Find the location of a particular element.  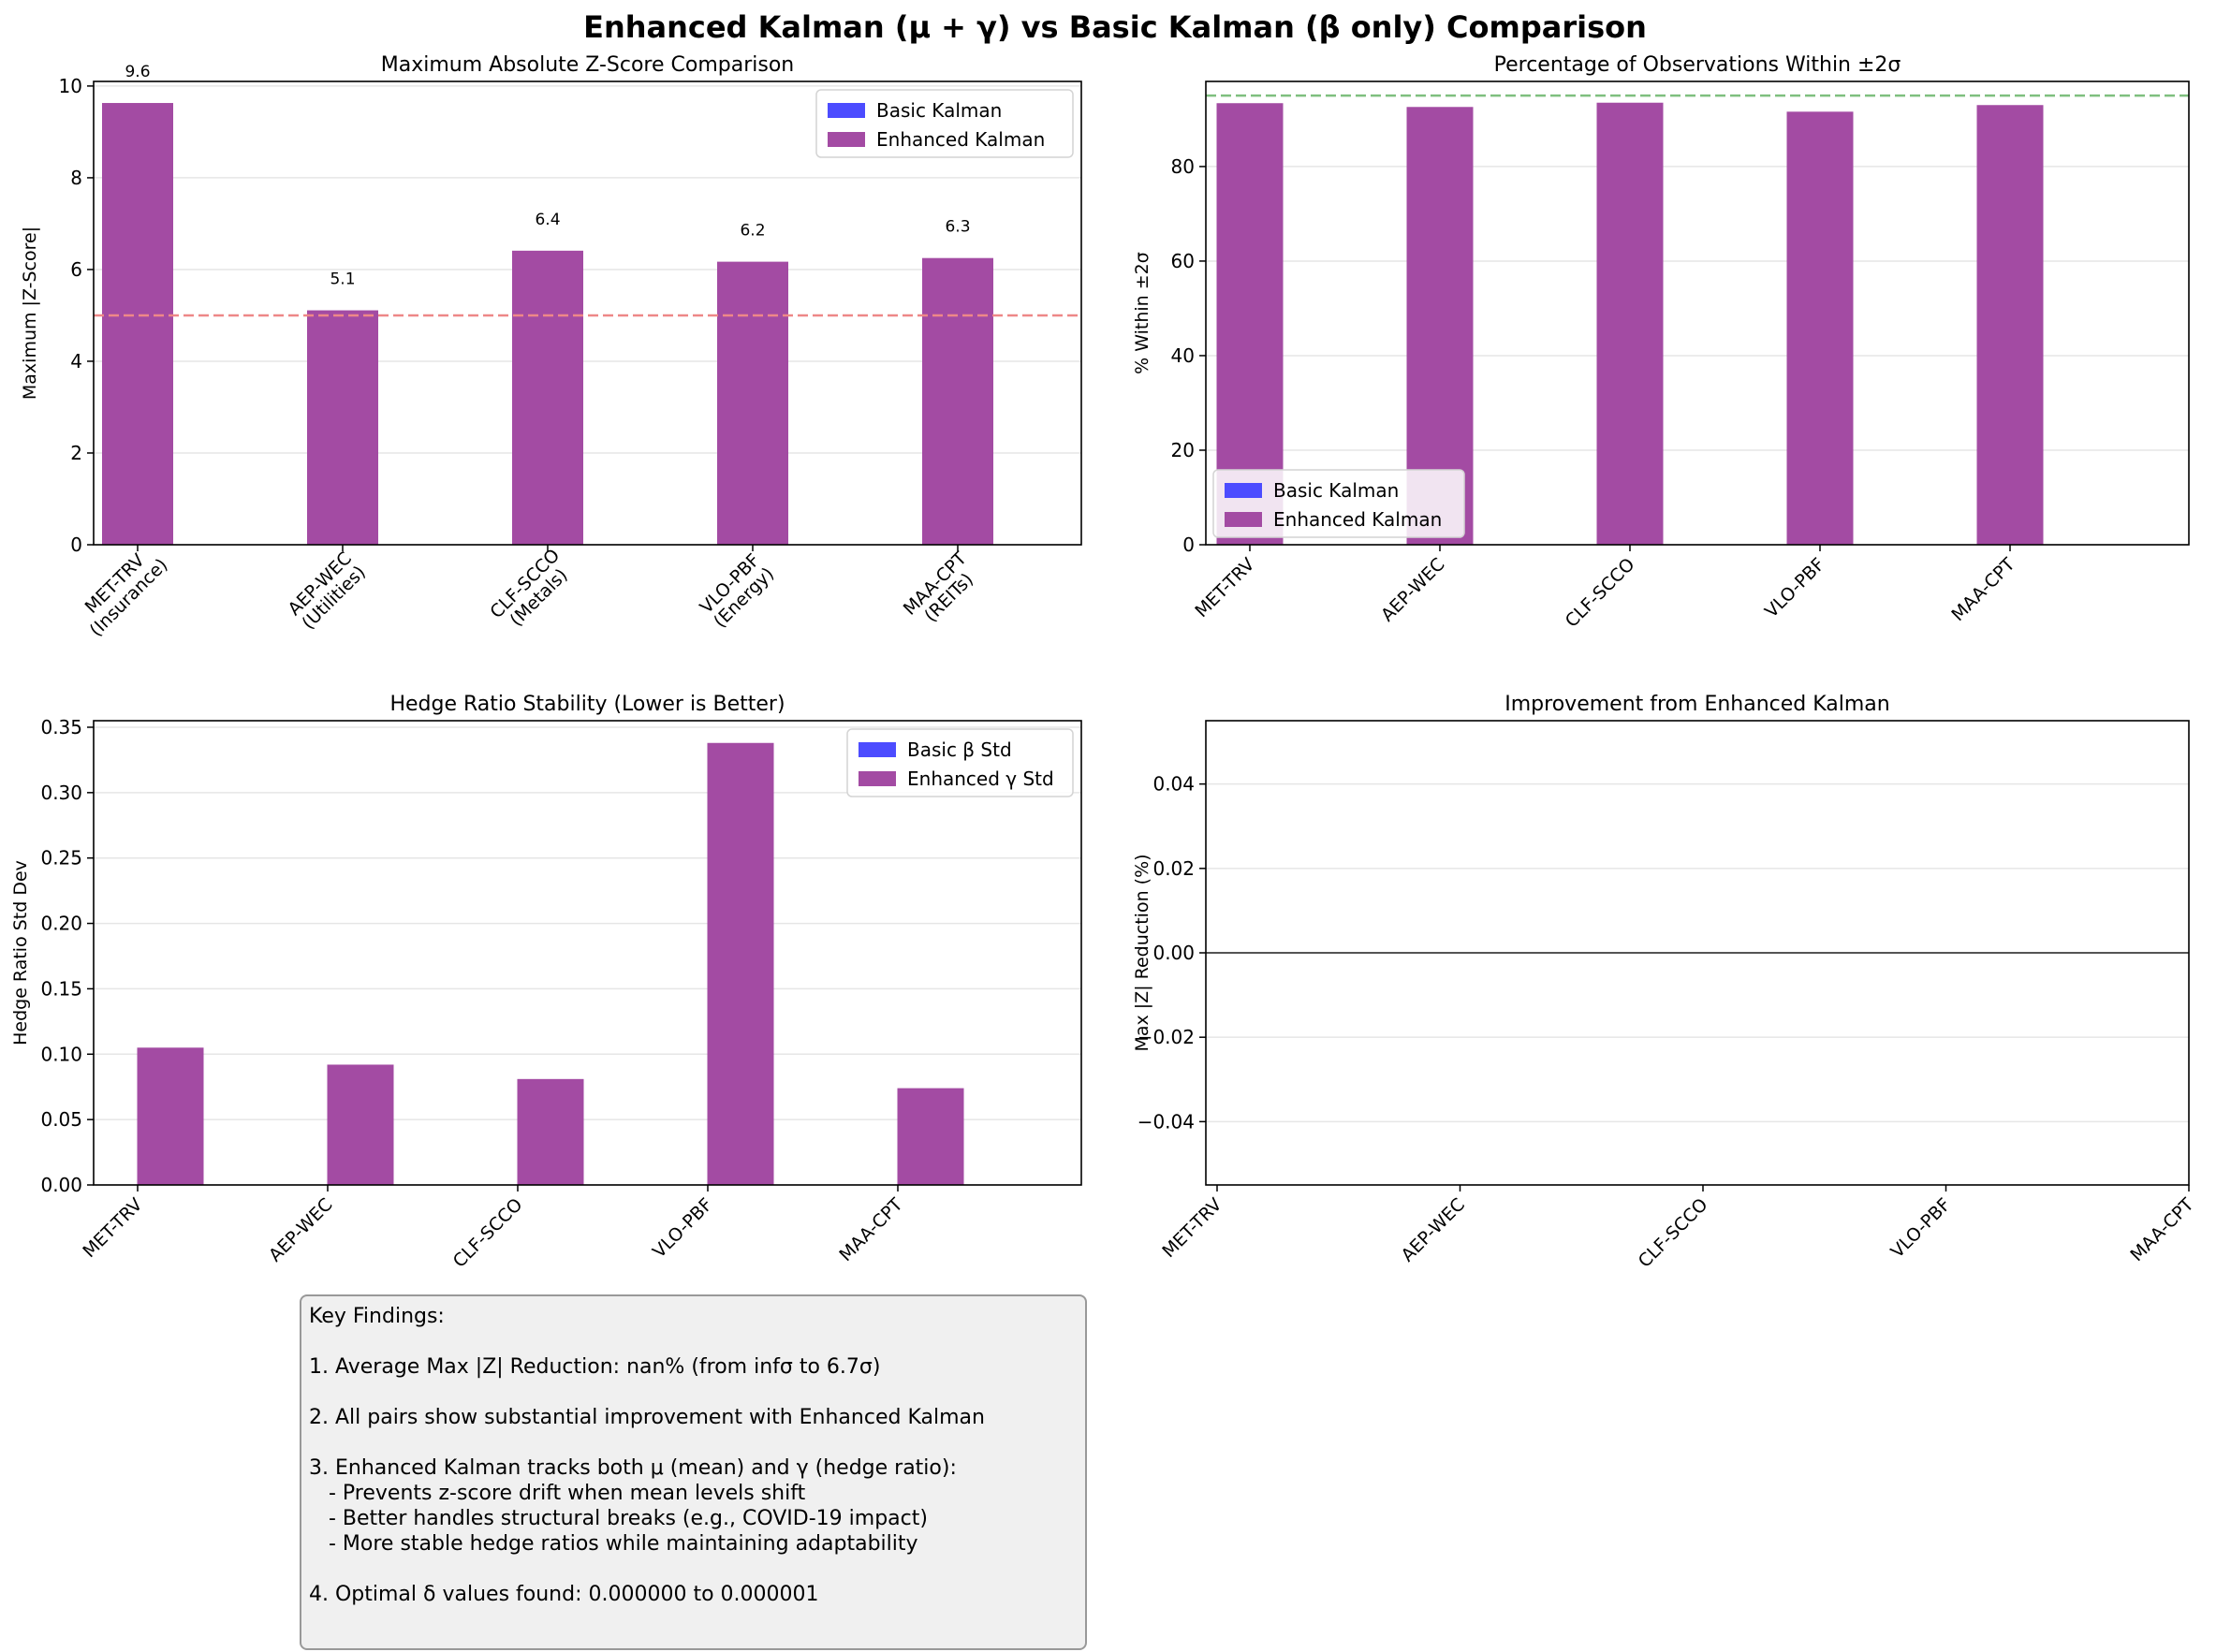

x-tick-label: MAA-CPT(REITs) is located at coordinates (942, 590).